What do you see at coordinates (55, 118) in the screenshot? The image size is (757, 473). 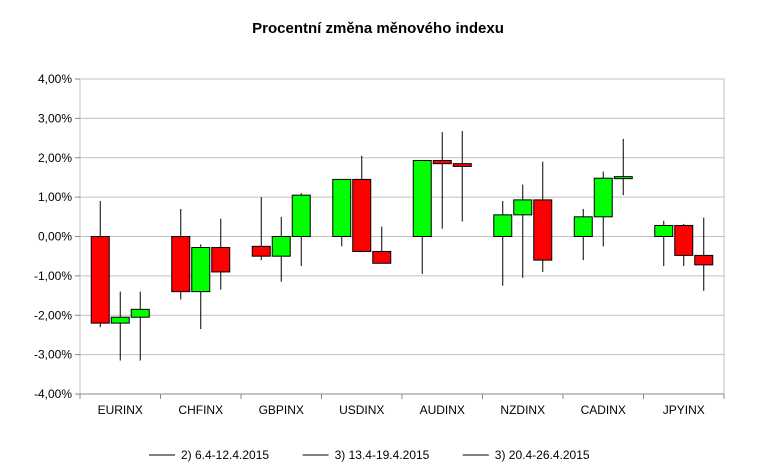 I see `y-tick-label: 3,00%` at bounding box center [55, 118].